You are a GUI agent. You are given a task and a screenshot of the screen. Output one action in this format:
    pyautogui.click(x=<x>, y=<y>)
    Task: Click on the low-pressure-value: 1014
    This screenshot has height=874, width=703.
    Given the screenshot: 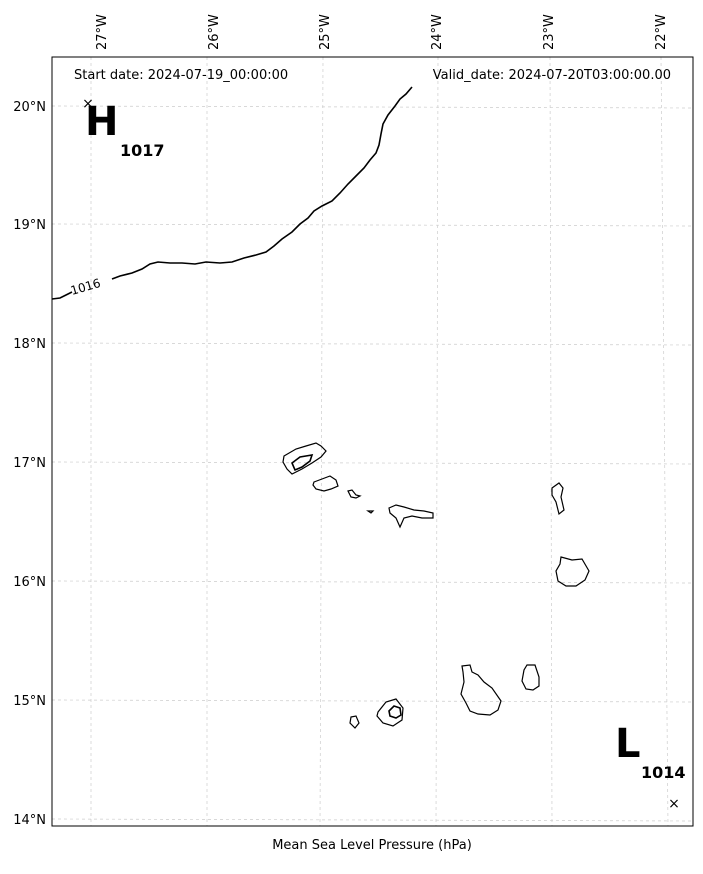 What is the action you would take?
    pyautogui.click(x=663, y=772)
    